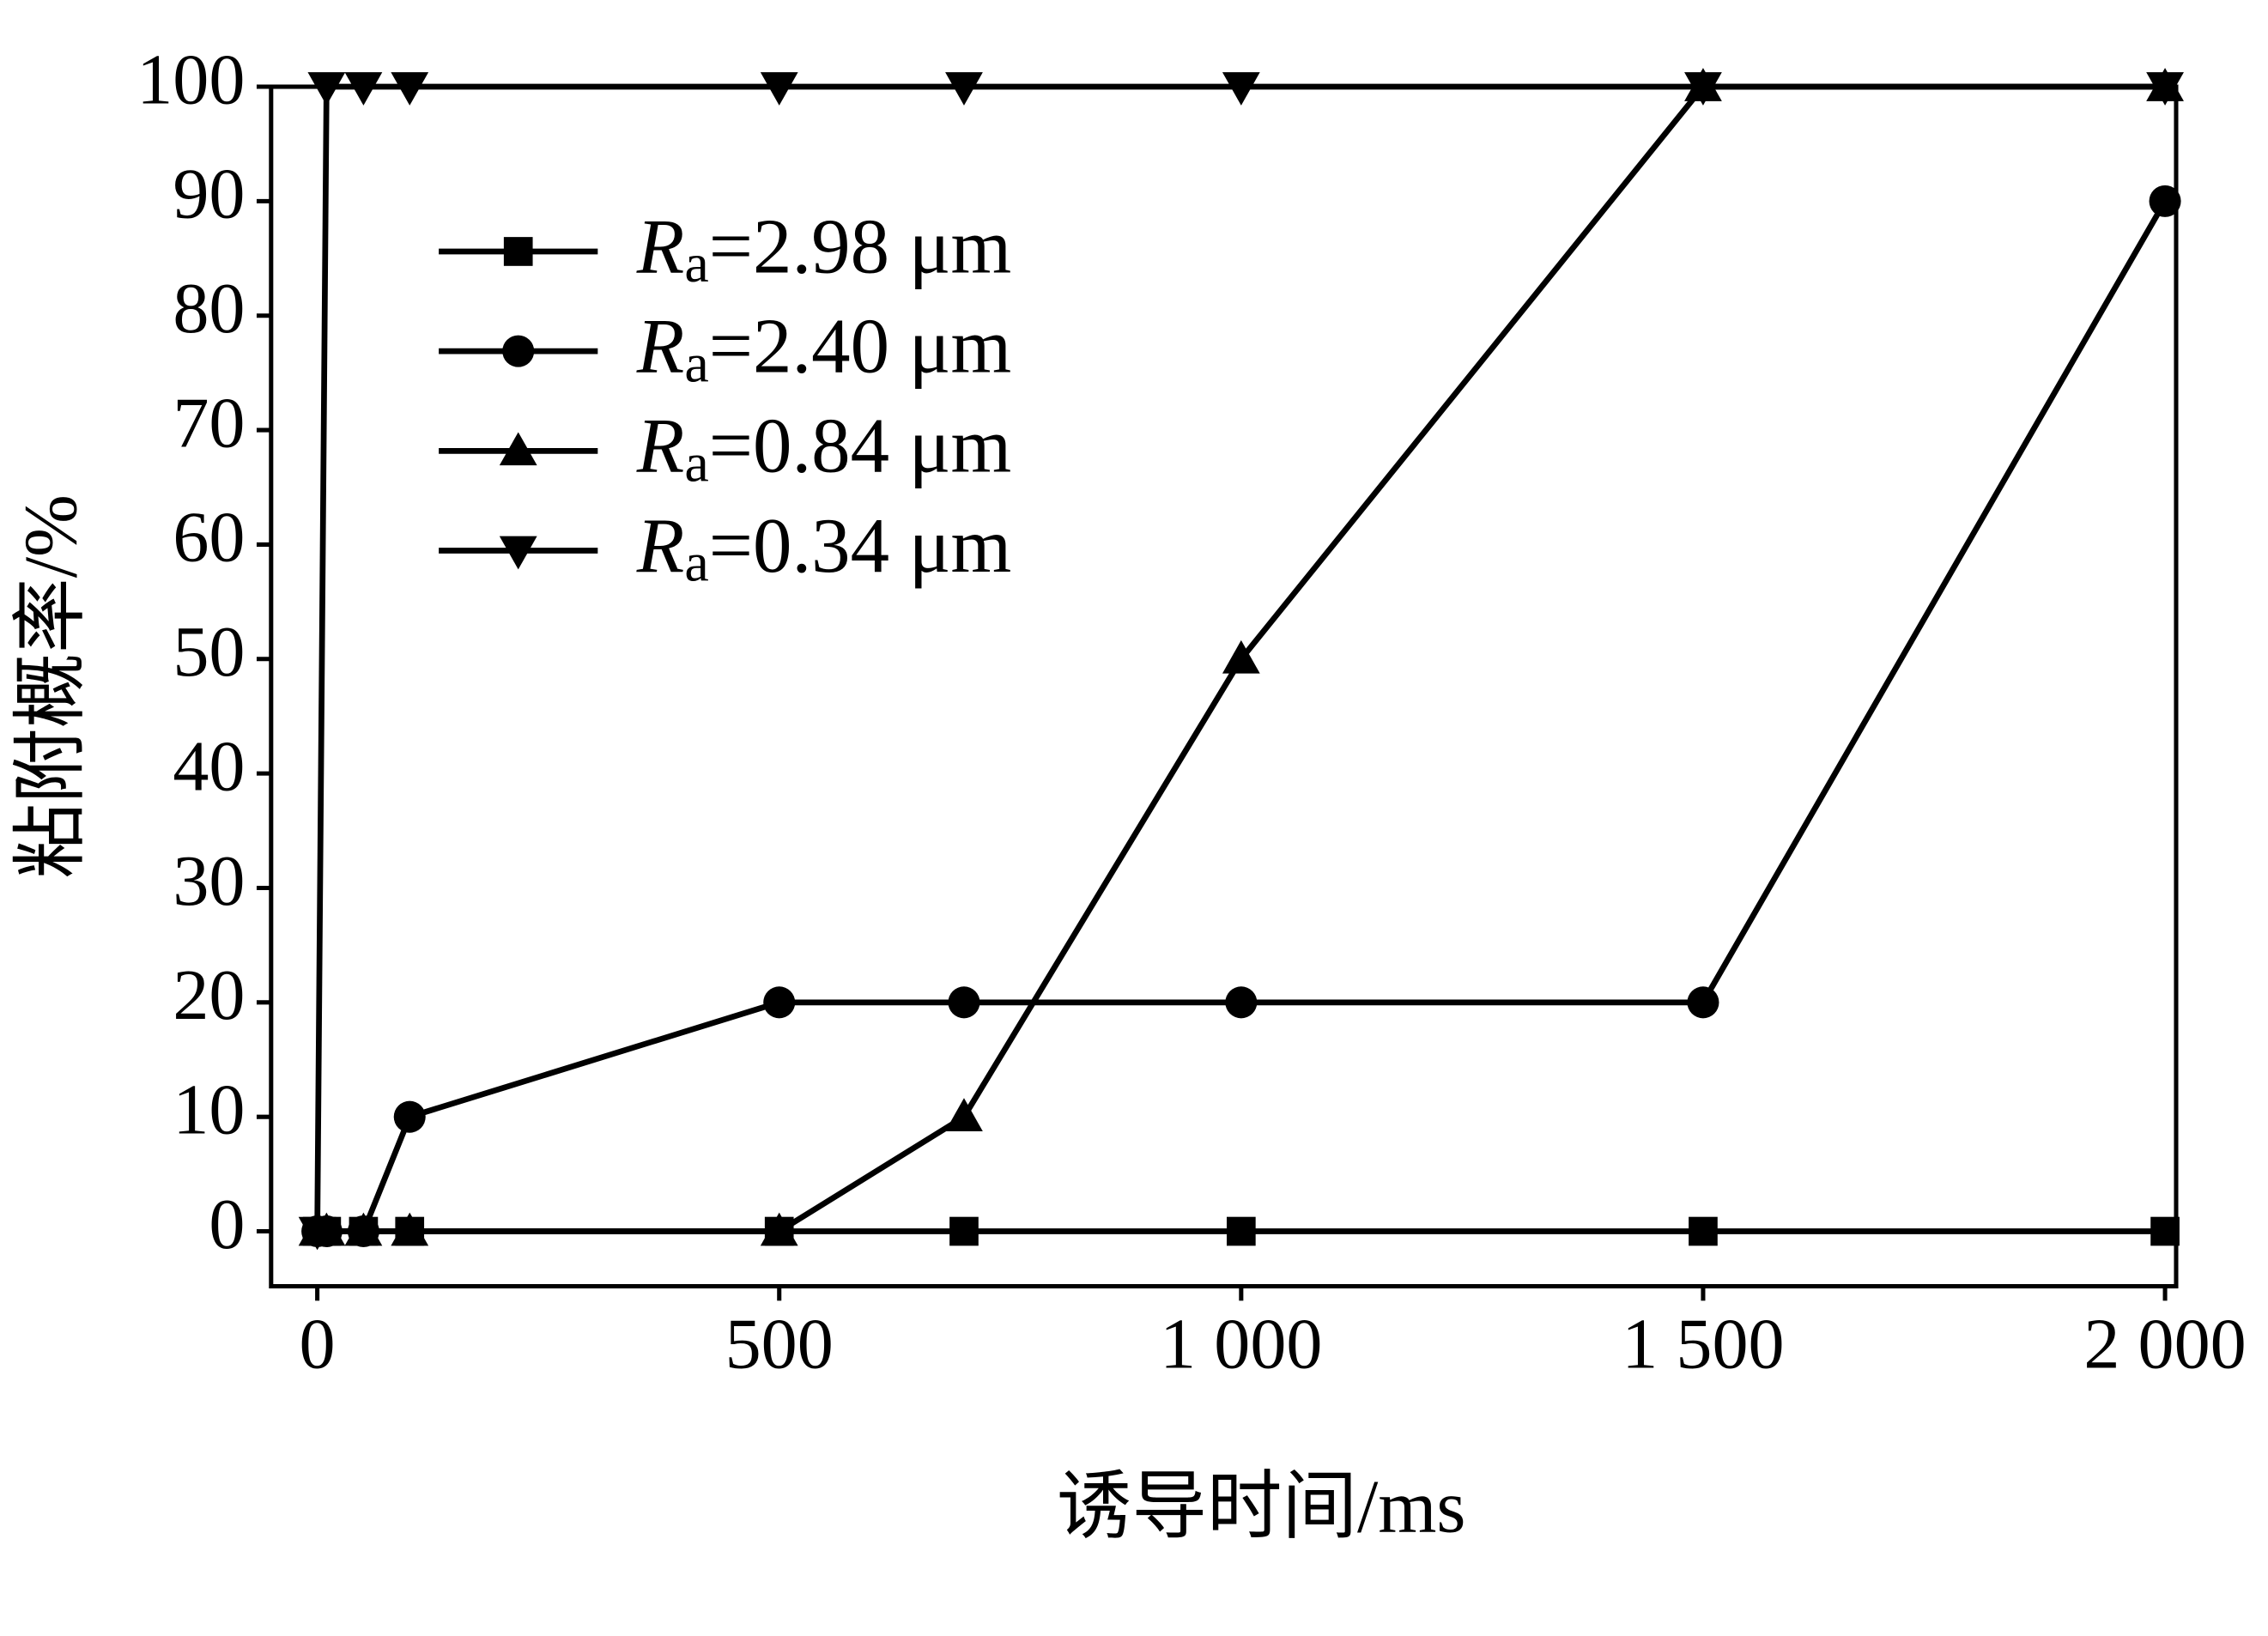  What do you see at coordinates (823, 248) in the screenshot?
I see `legend-label: Ra=2.98 μm` at bounding box center [823, 248].